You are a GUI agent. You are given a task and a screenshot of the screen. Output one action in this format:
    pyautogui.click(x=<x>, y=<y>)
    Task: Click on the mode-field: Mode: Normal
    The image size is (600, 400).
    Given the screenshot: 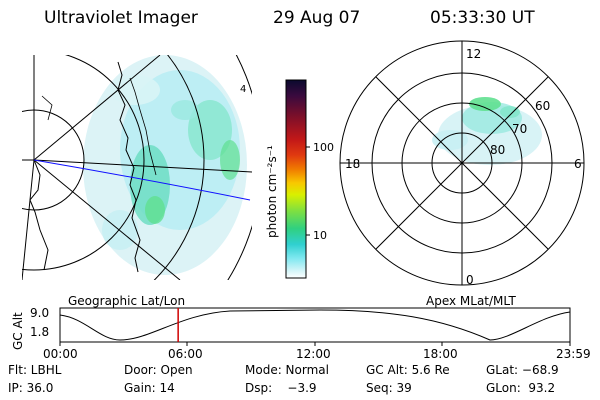 What is the action you would take?
    pyautogui.click(x=287, y=370)
    